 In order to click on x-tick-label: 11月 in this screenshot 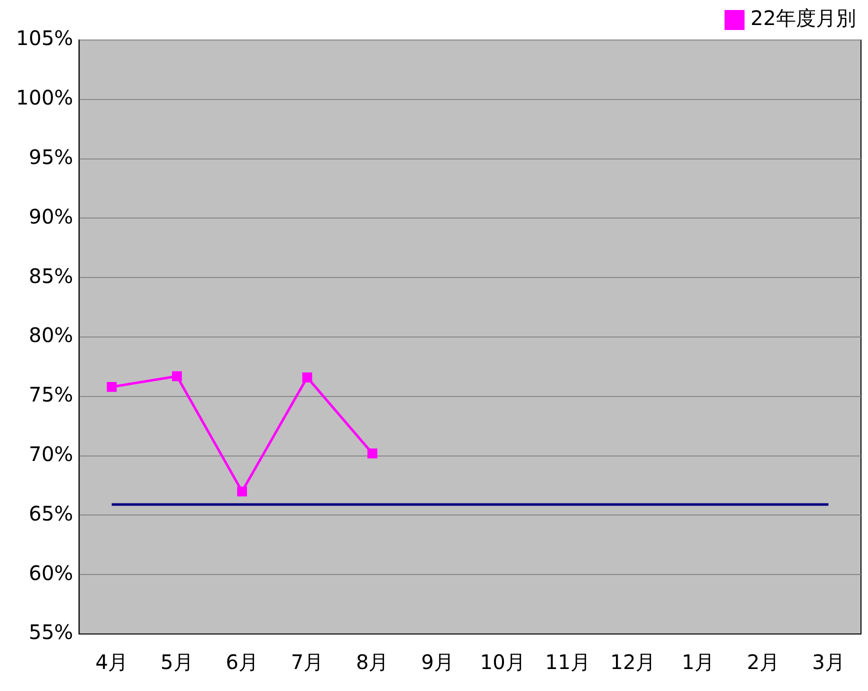, I will do `click(568, 662)`.